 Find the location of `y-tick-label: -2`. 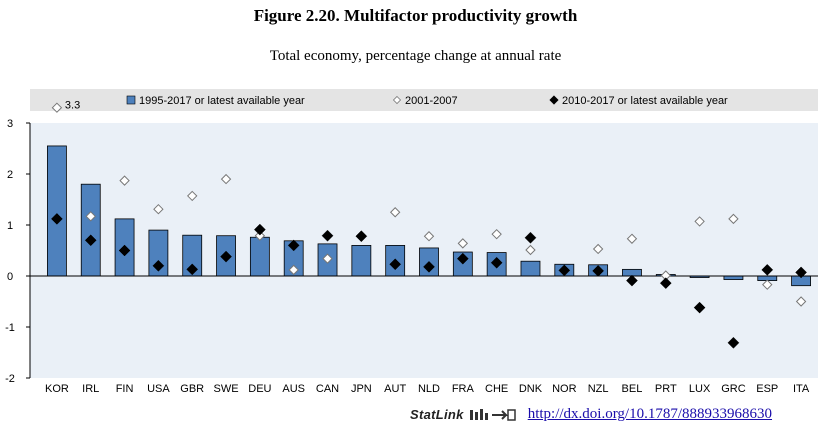

y-tick-label: -2 is located at coordinates (10, 379).